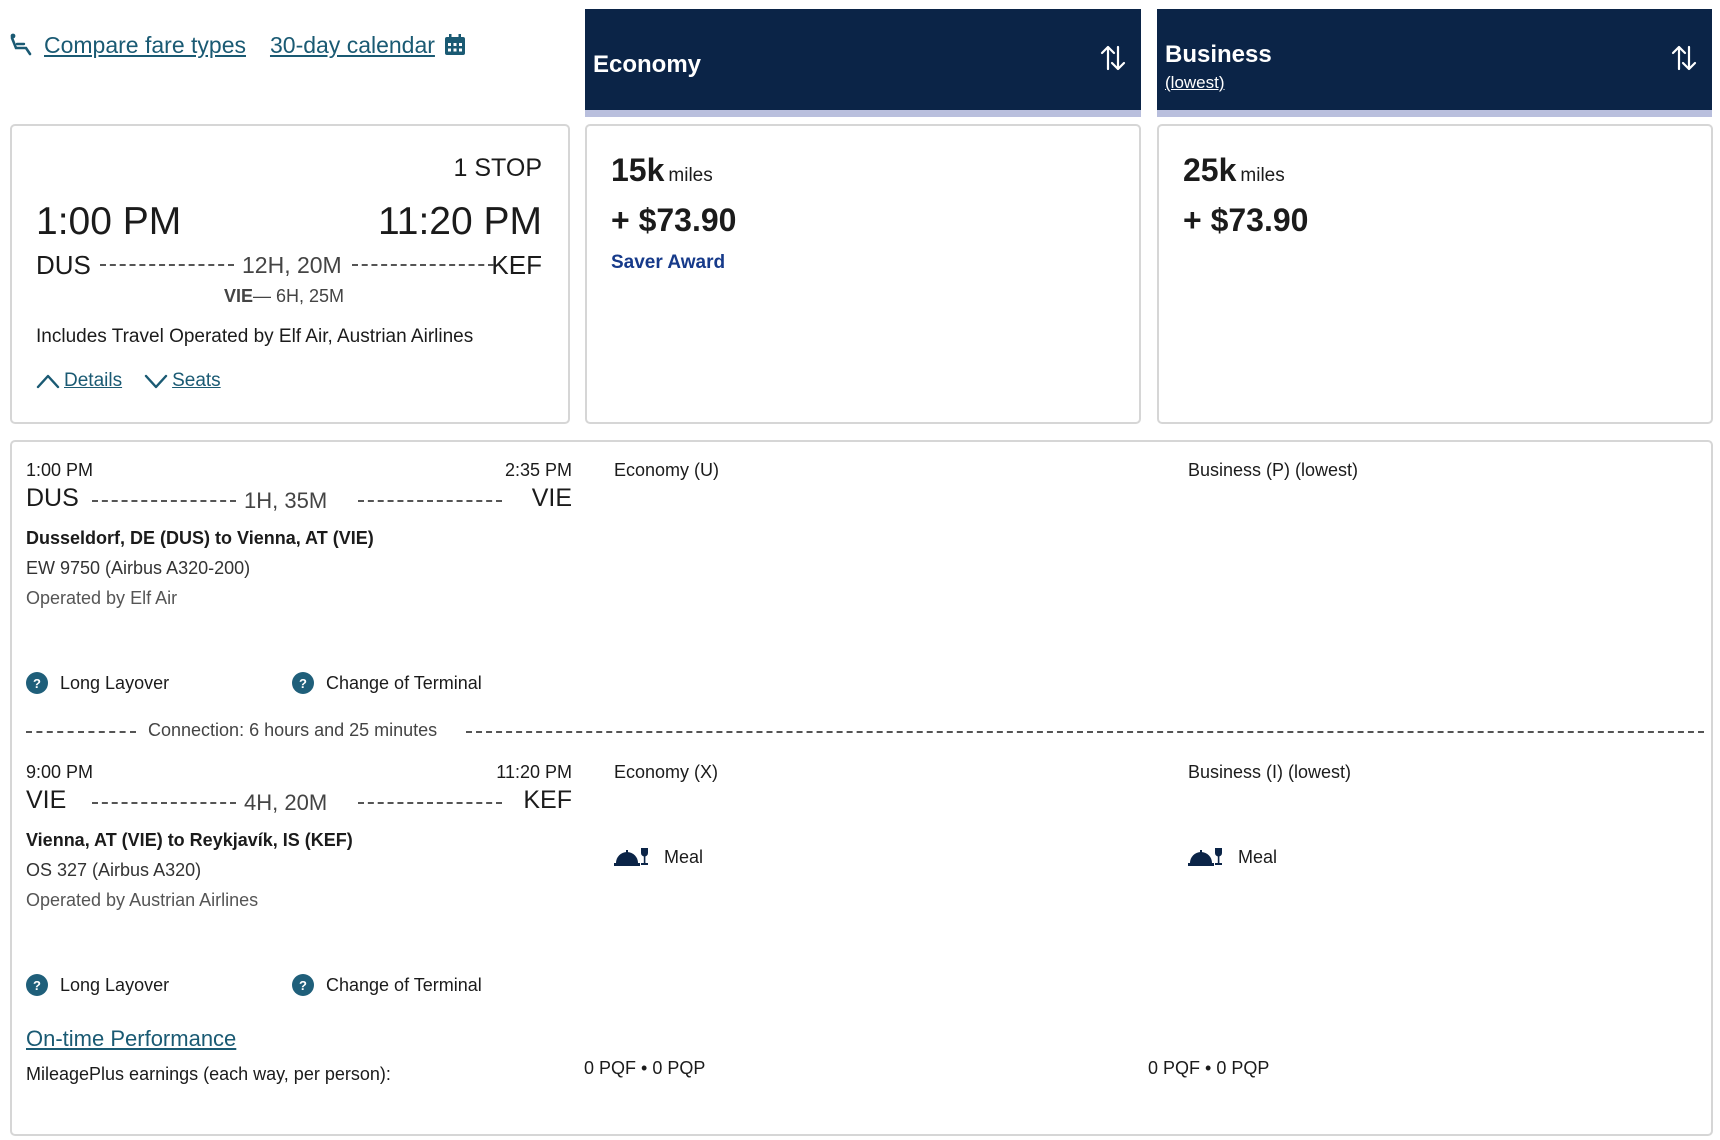 The height and width of the screenshot is (1140, 1720). Describe the element at coordinates (1218, 54) in the screenshot. I see `business-header-title: Business` at that location.